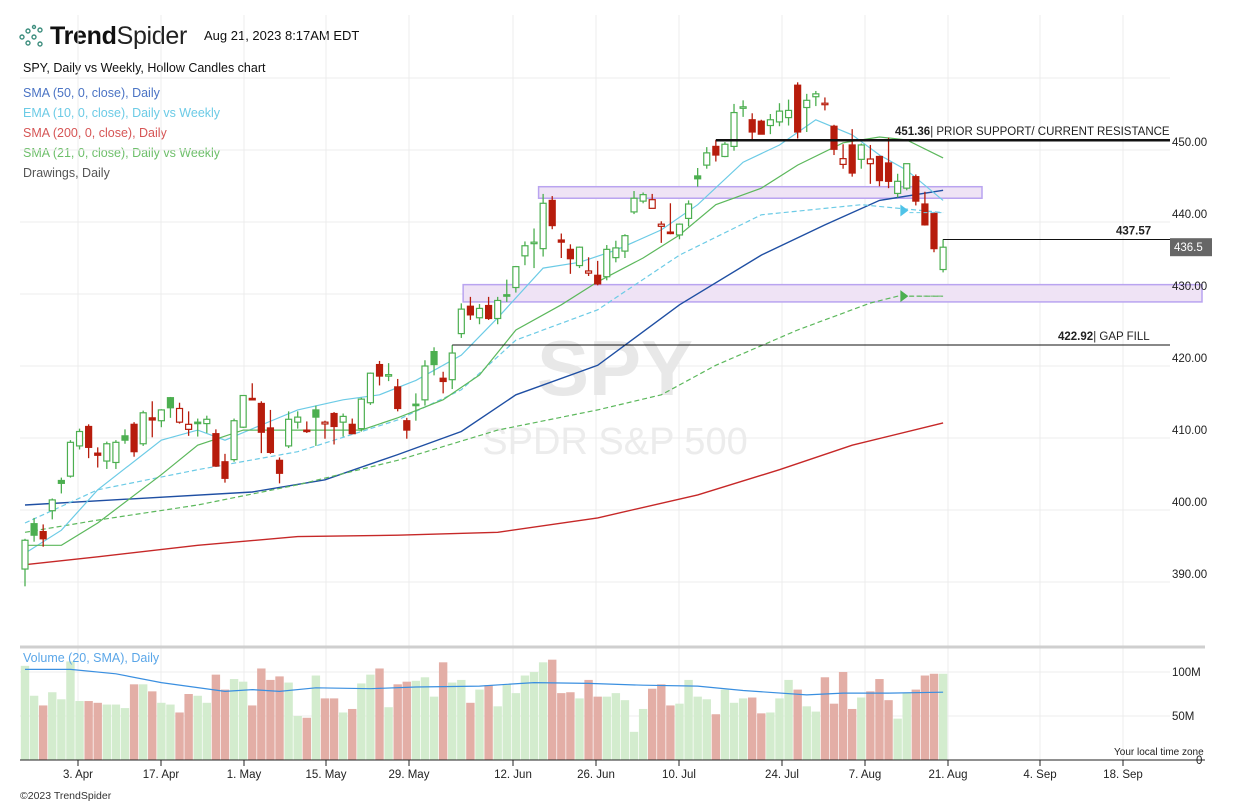 The width and height of the screenshot is (1233, 806). What do you see at coordinates (1123, 775) in the screenshot?
I see `date-tick-label: 18. Sep` at bounding box center [1123, 775].